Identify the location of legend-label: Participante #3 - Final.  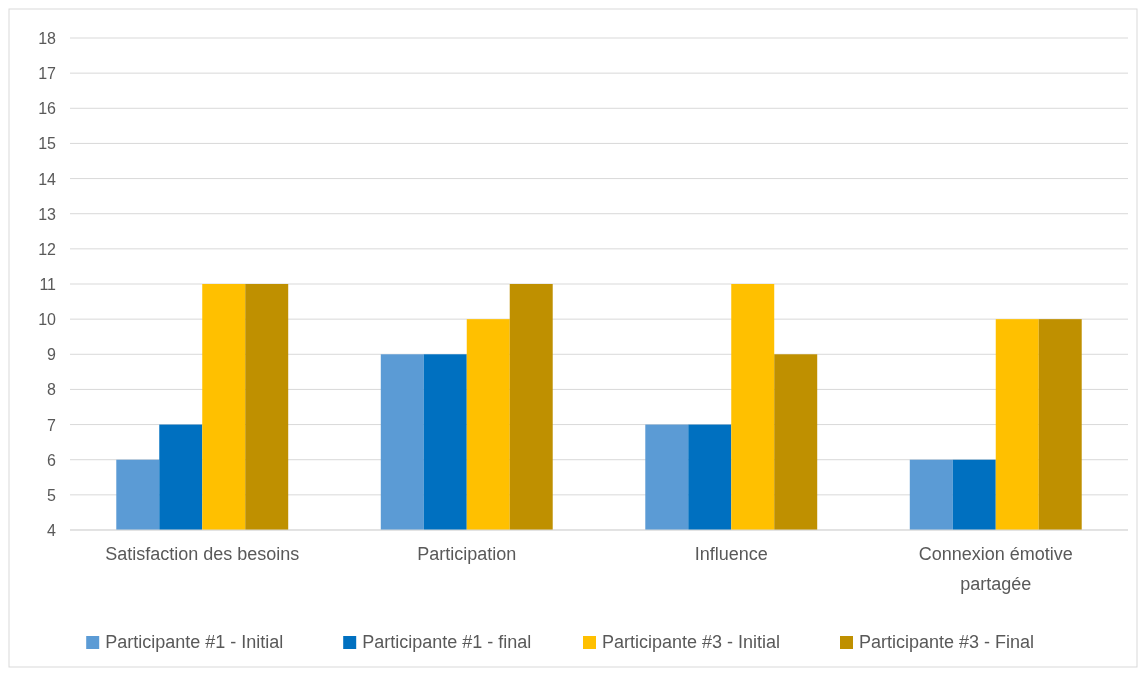
(947, 642).